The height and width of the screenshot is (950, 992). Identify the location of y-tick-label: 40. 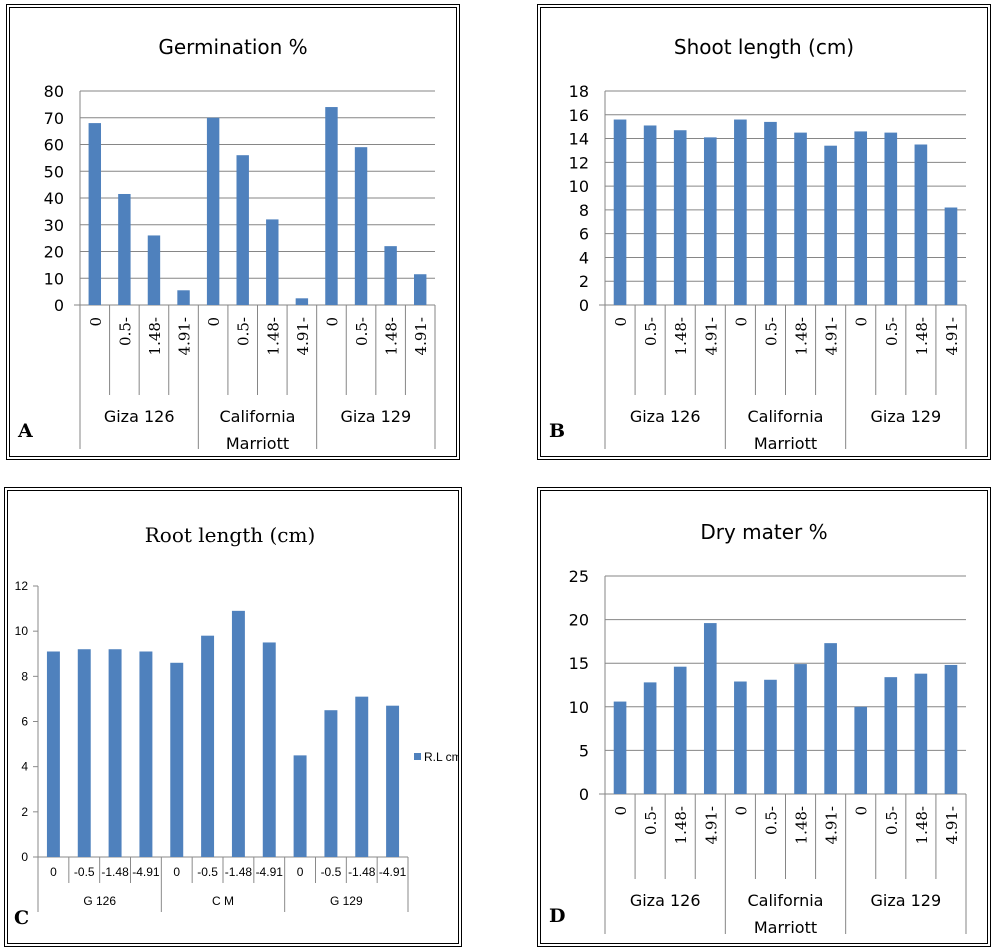
(54, 198).